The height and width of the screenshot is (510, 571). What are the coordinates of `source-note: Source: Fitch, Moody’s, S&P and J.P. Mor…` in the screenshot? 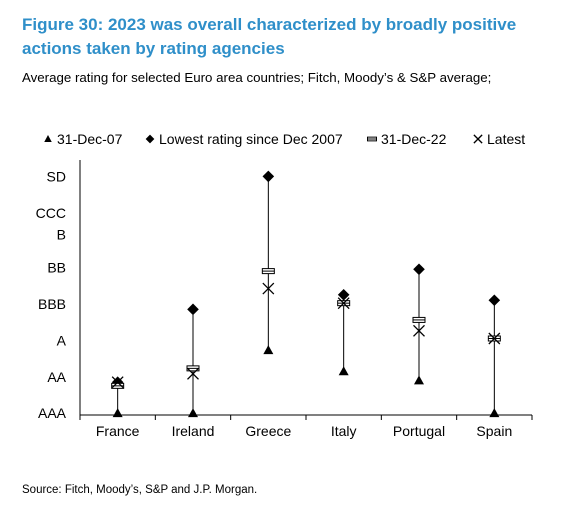 It's located at (140, 490).